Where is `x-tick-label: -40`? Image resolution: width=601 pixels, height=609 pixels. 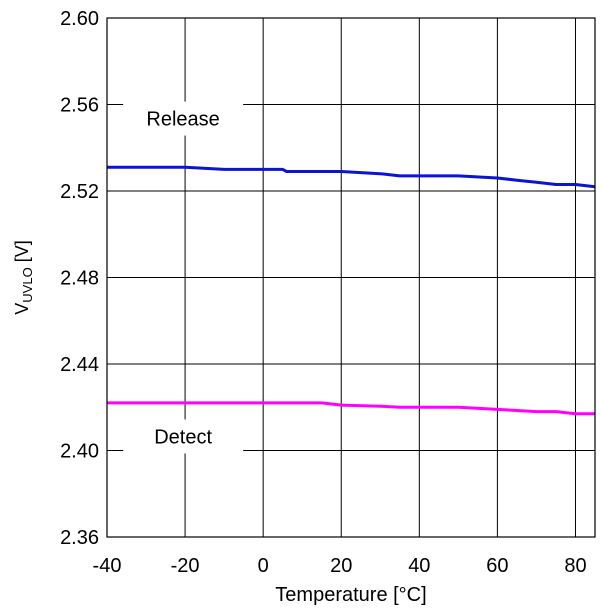
x-tick-label: -40 is located at coordinates (107, 566).